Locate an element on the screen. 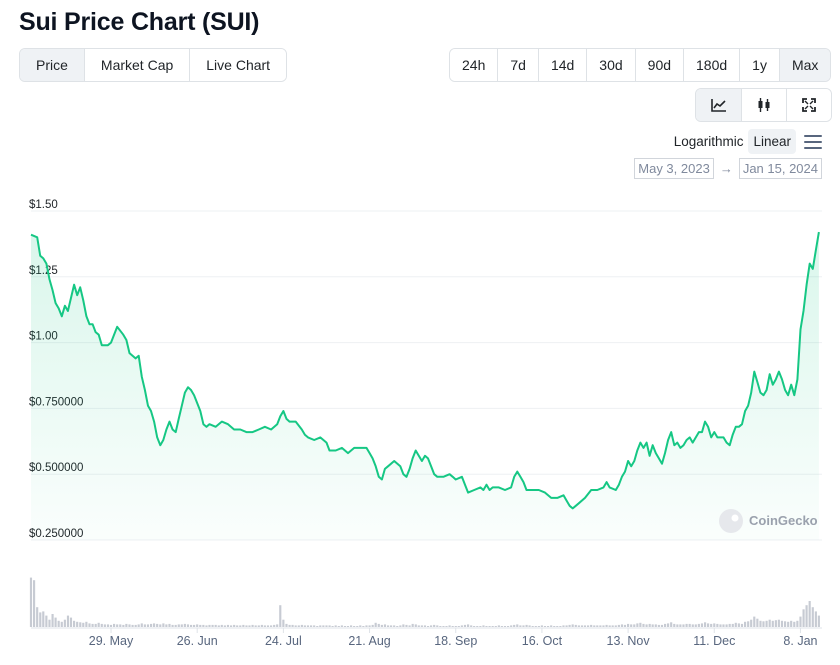 This screenshot has width=840, height=665. x-tick-label: 18. Sep is located at coordinates (455, 641).